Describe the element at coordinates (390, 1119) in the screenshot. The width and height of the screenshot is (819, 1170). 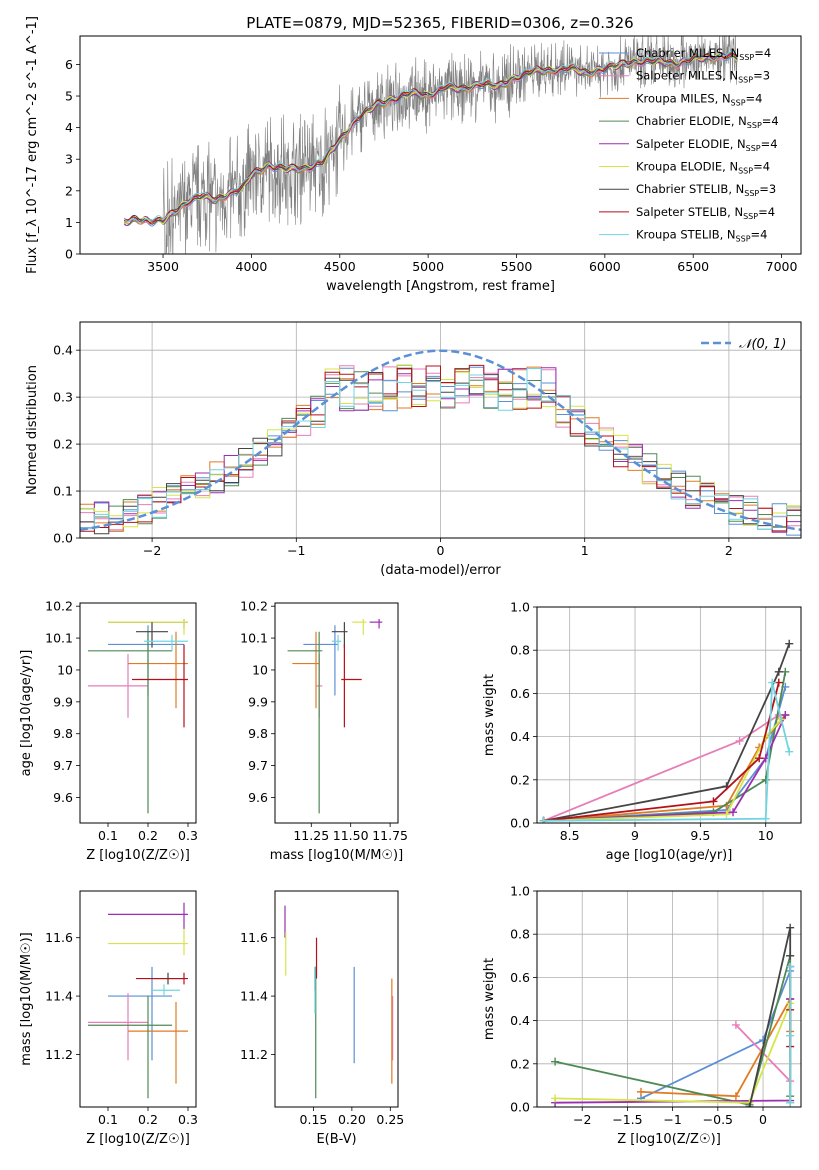
I see `x-tick-label: 0.25` at that location.